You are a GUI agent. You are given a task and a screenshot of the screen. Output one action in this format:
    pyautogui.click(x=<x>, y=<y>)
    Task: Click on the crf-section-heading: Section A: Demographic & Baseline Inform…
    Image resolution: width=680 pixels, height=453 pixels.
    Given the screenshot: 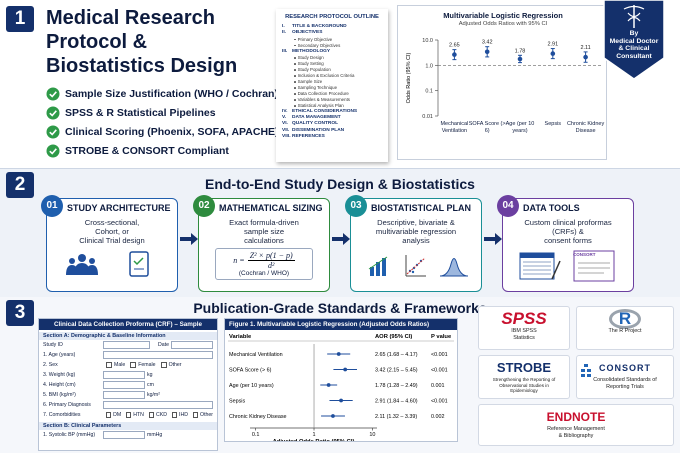 What is the action you would take?
    pyautogui.click(x=128, y=336)
    